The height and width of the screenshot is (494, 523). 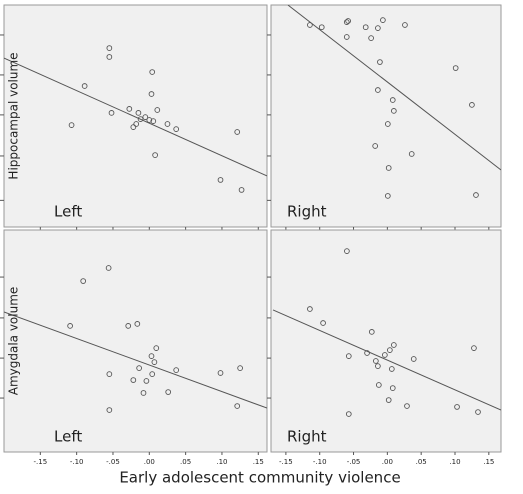 I want to click on x-tick-label: -.10, so click(x=320, y=462).